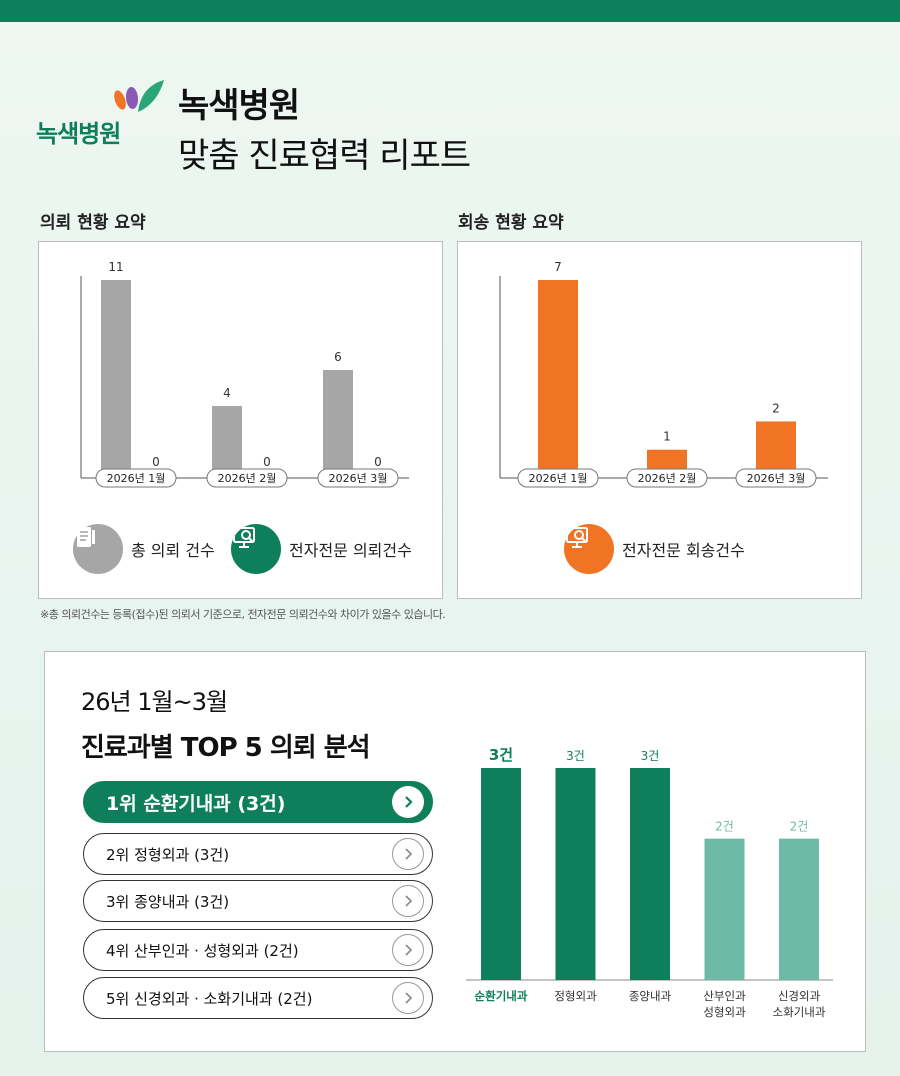  Describe the element at coordinates (575, 996) in the screenshot. I see `tick-label: 정형외과` at that location.